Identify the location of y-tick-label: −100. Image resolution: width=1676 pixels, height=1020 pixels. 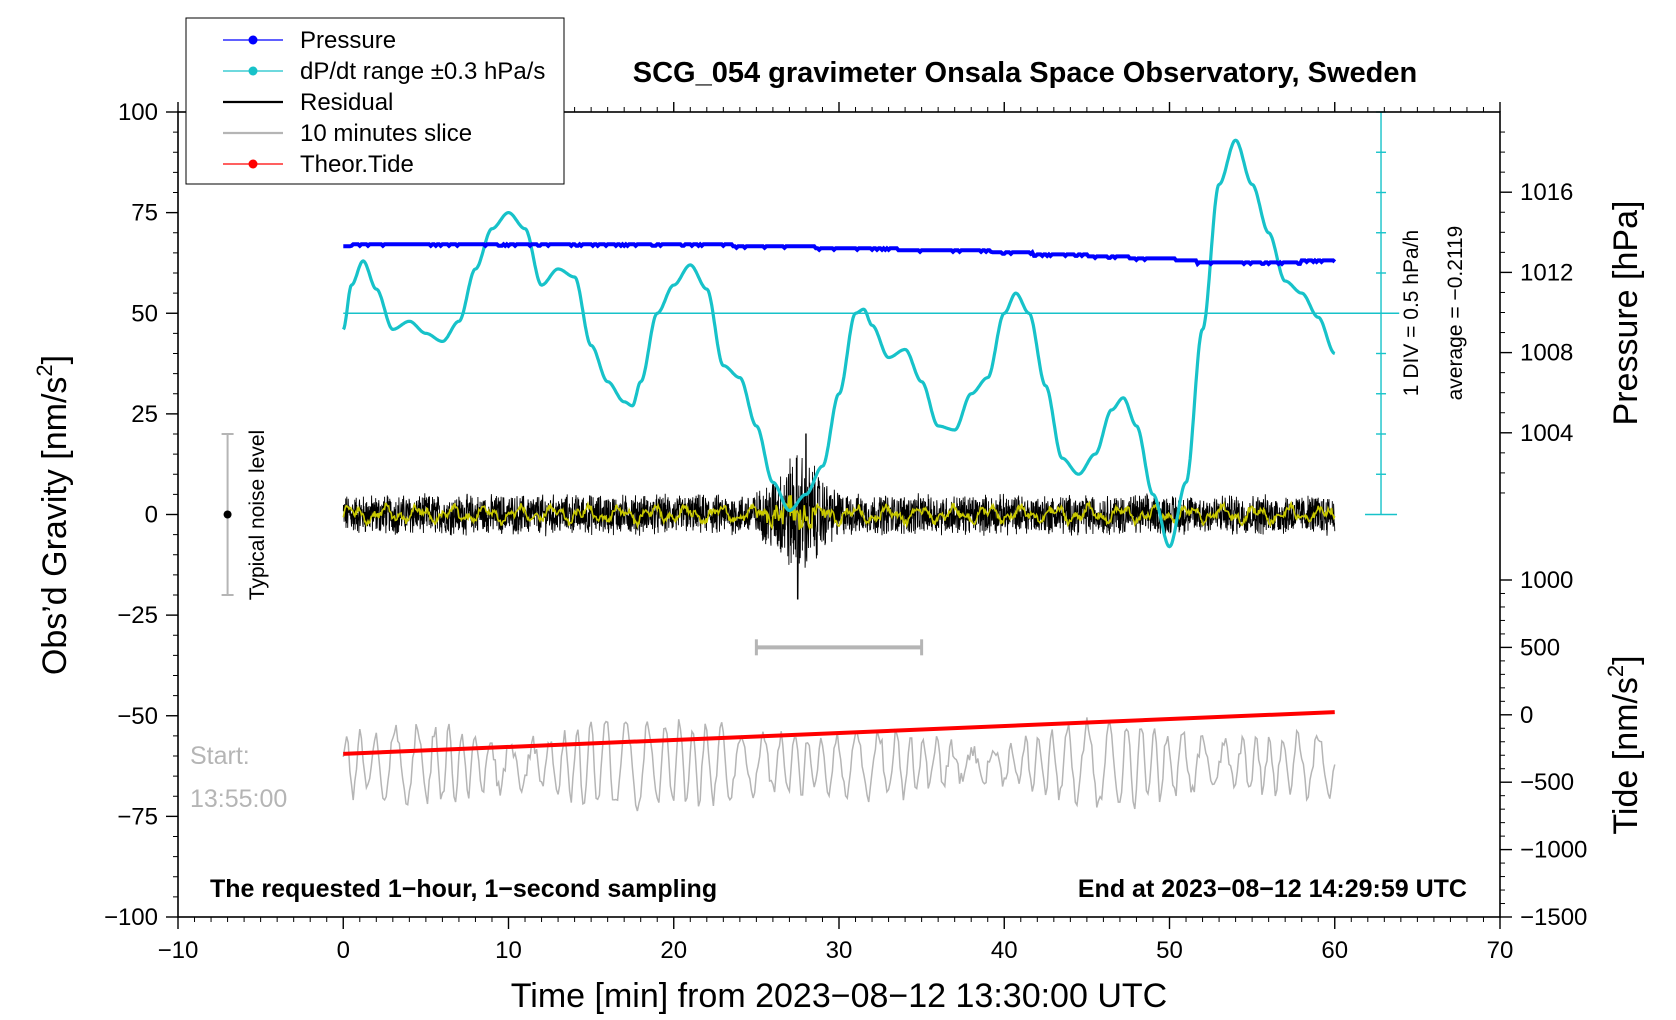
(131, 917).